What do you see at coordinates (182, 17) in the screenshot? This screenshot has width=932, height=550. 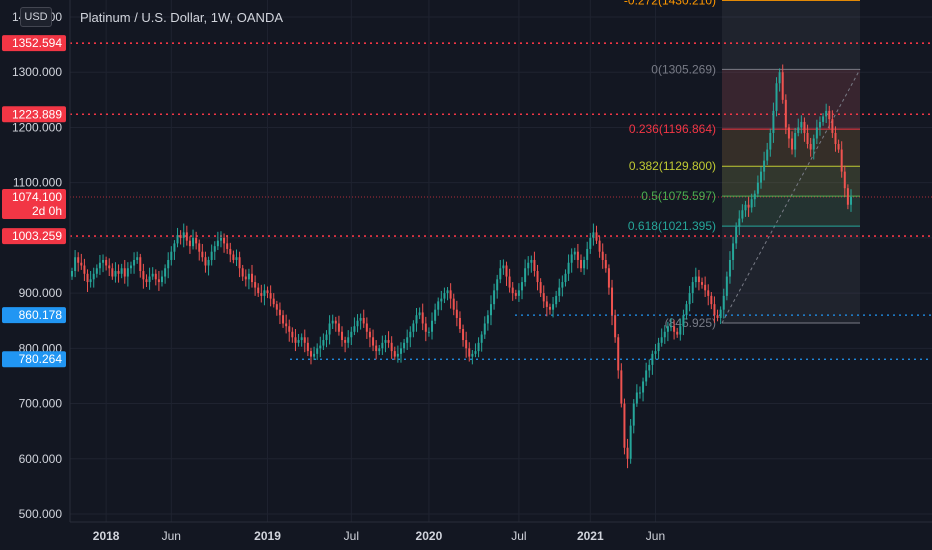 I see `chart-title: Platinum / U.S. Dollar, 1W, OANDA` at bounding box center [182, 17].